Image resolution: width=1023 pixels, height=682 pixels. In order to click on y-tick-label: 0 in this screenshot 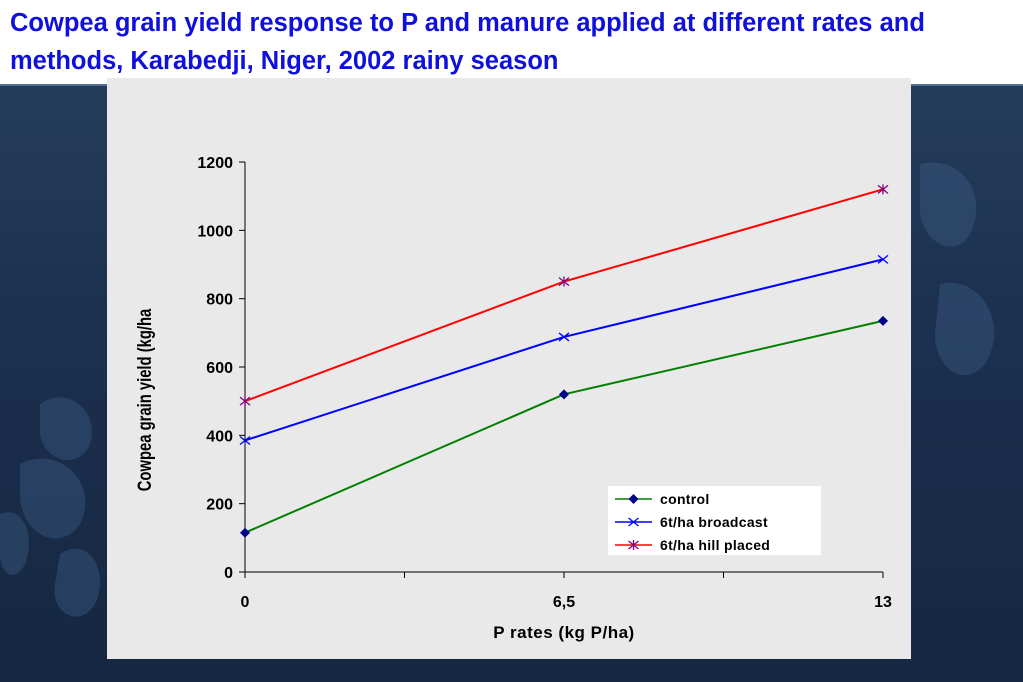, I will do `click(228, 573)`.